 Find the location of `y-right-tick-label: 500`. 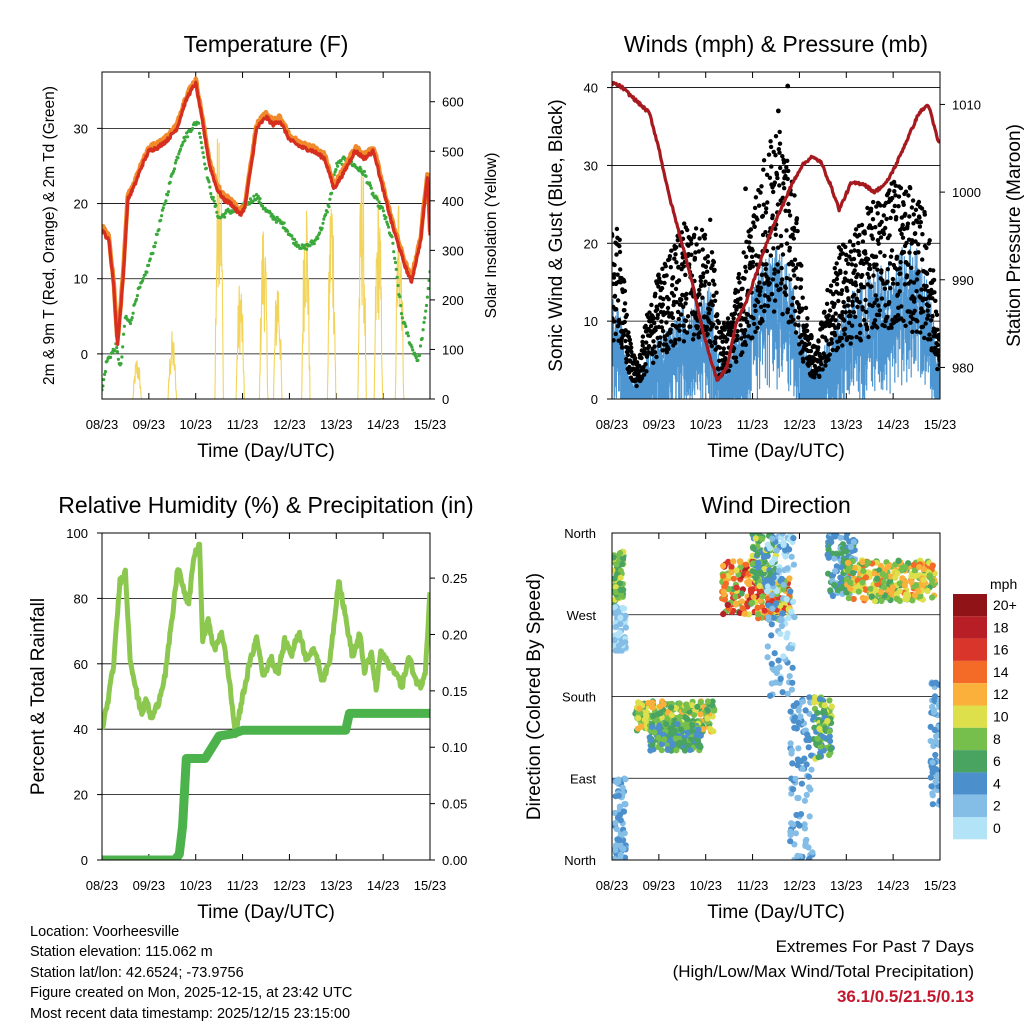

y-right-tick-label: 500 is located at coordinates (453, 151).